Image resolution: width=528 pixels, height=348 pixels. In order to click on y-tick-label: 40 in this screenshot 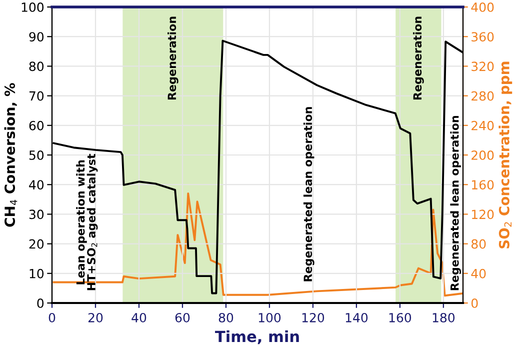, I will do `click(36, 185)`.